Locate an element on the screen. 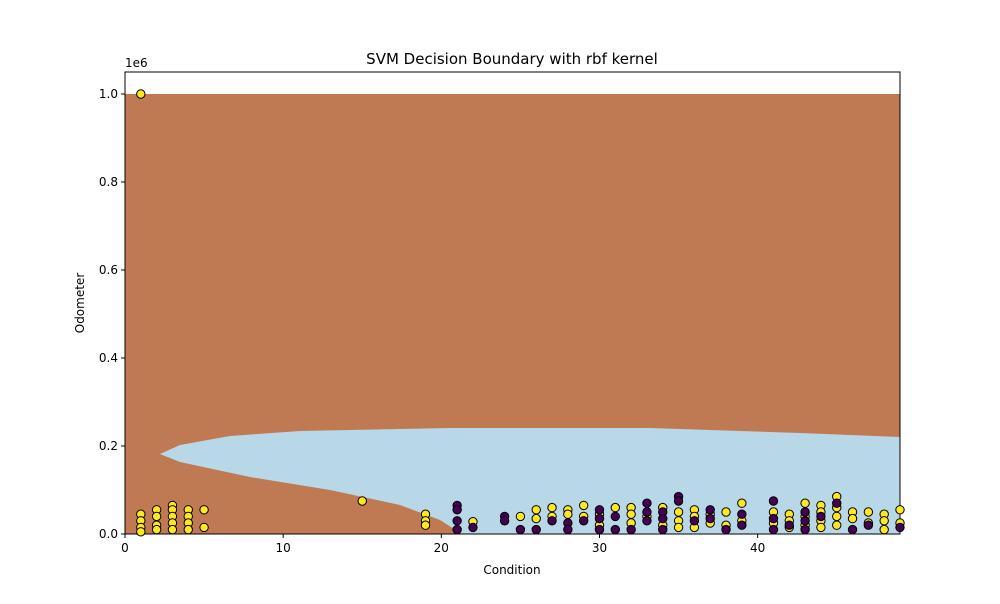  y-offset-label: 1e6 is located at coordinates (136, 63).